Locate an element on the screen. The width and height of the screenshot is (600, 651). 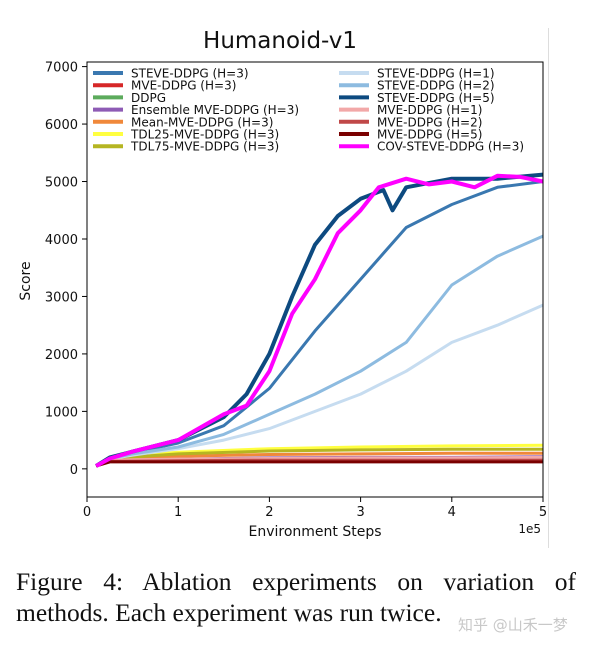
y-tick-label: 7000 is located at coordinates (61, 68).